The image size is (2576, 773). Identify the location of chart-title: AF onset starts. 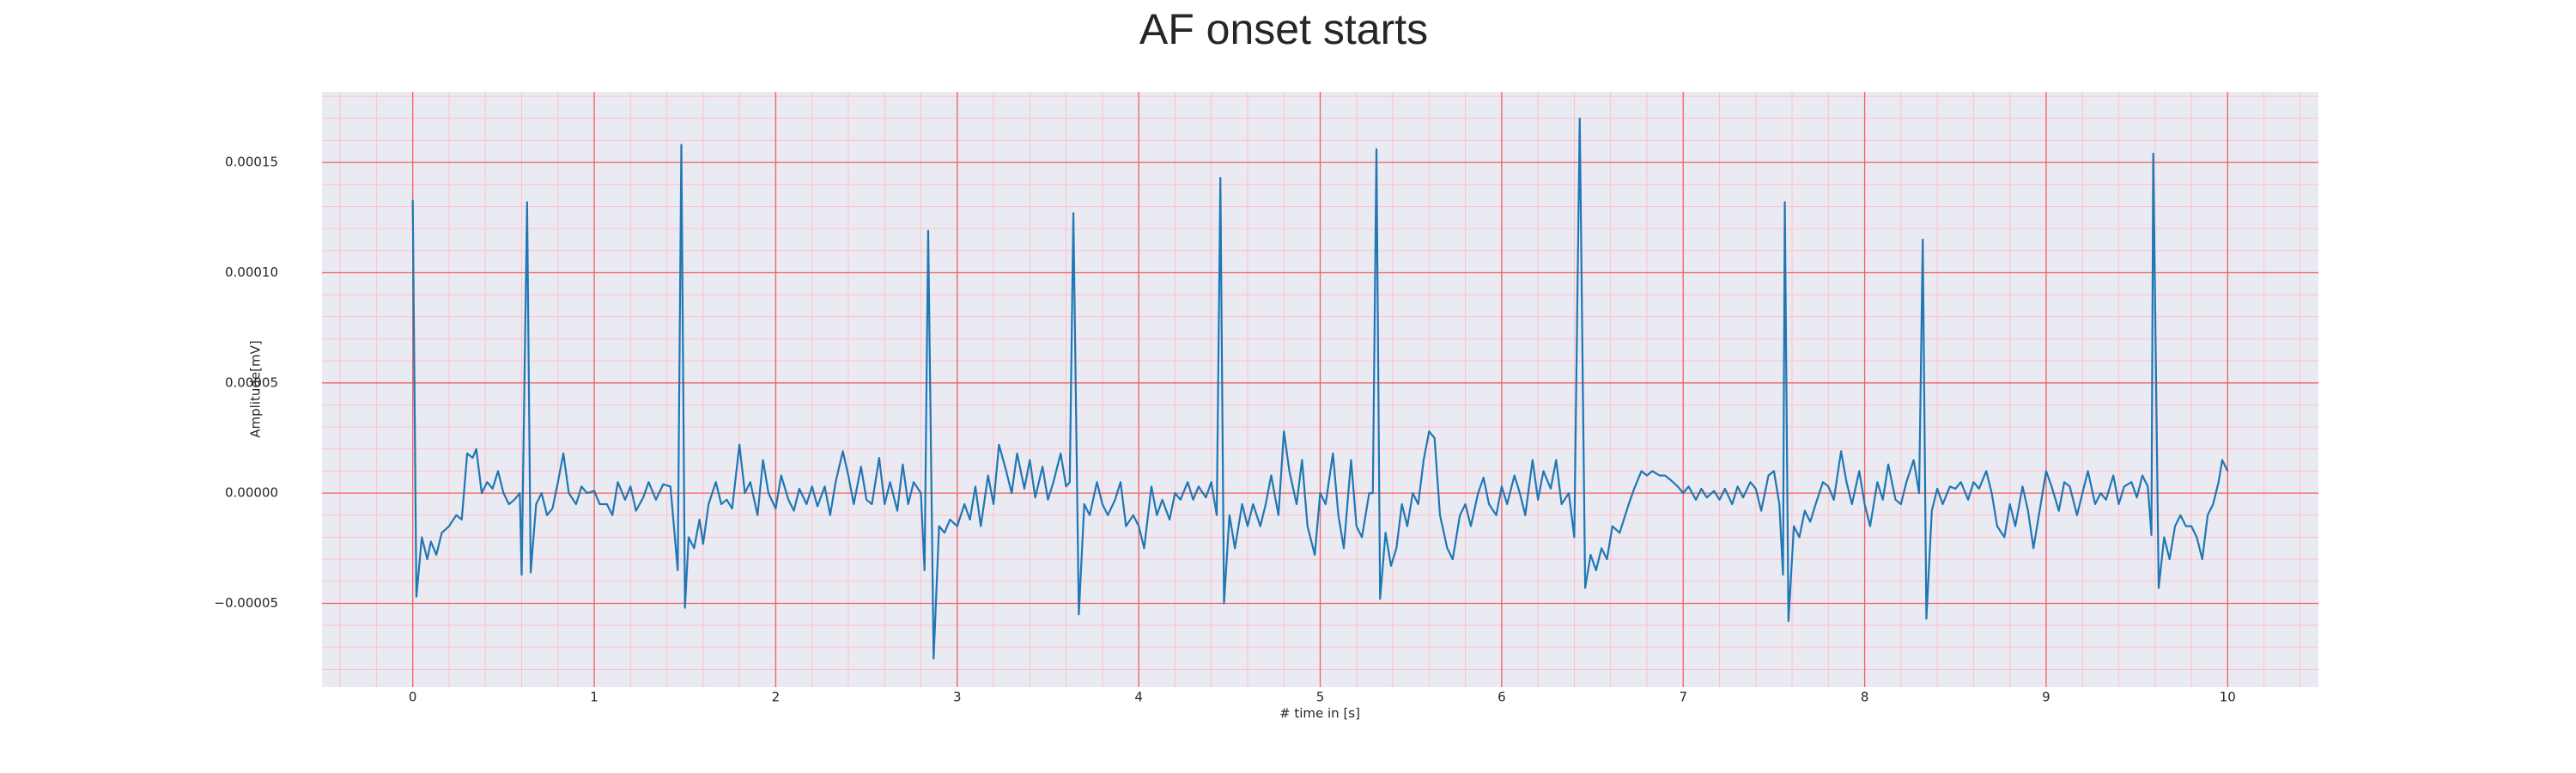
(1283, 29).